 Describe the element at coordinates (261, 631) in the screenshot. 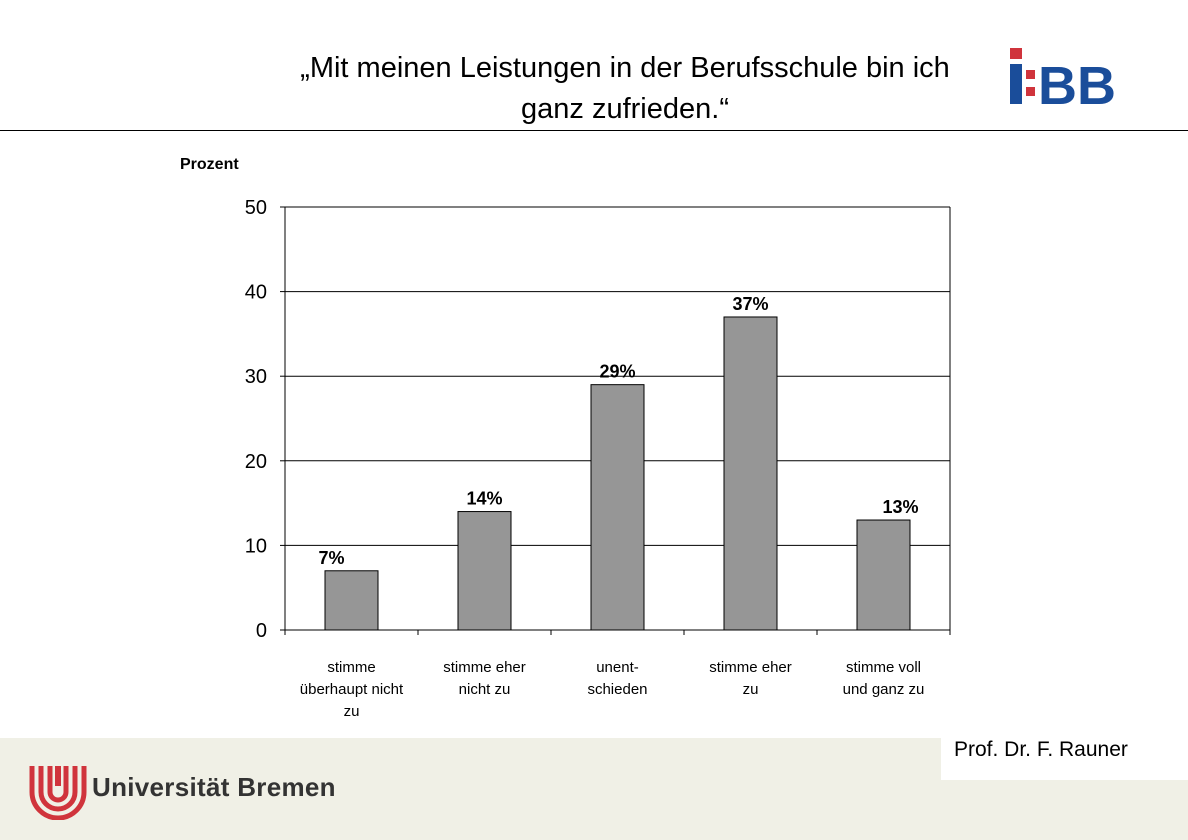

I see `y-tick-label: 0` at that location.